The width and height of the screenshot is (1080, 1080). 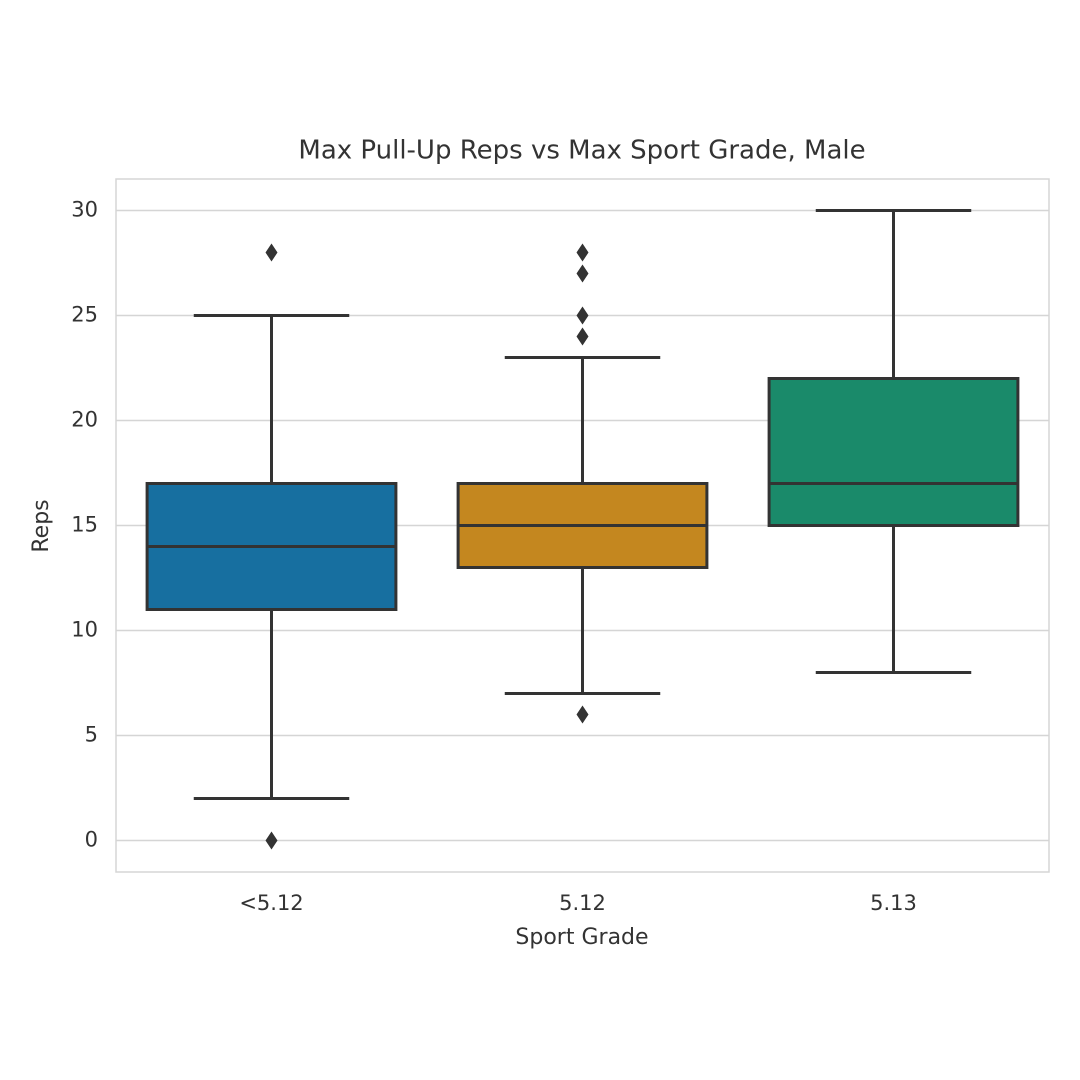 What do you see at coordinates (91, 840) in the screenshot?
I see `y-tick-label: 0` at bounding box center [91, 840].